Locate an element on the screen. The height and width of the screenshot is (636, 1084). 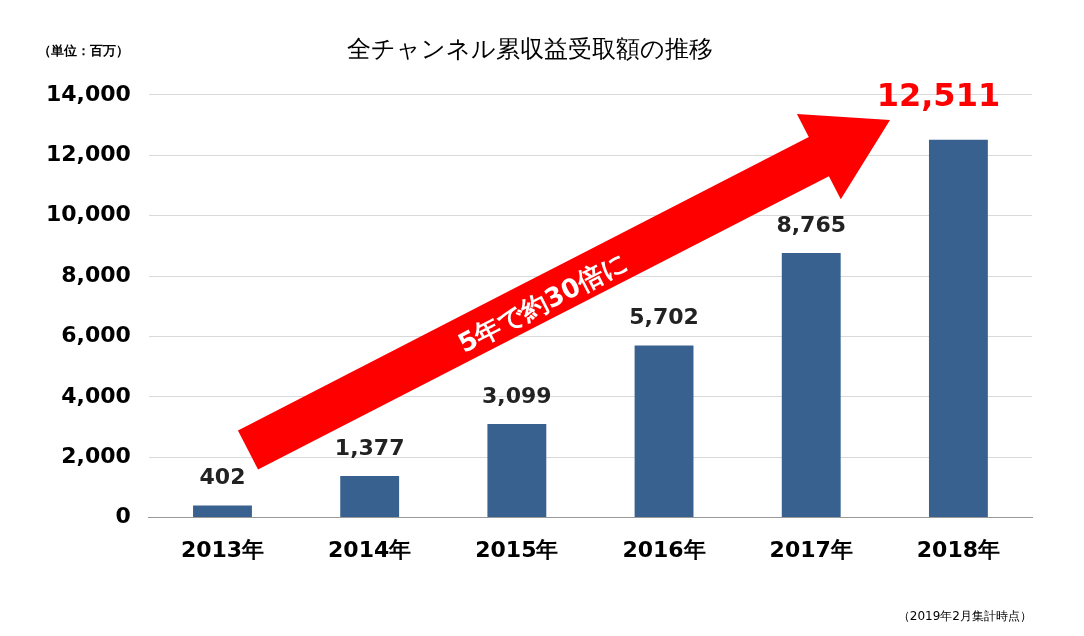
x-tick-label: 2018年 is located at coordinates (958, 549).